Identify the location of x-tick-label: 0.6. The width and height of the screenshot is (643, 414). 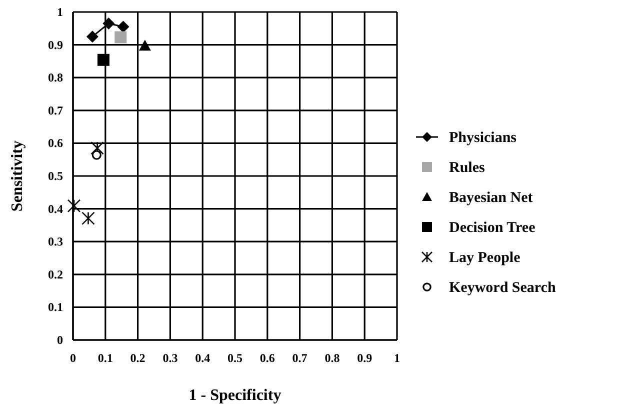
(267, 358).